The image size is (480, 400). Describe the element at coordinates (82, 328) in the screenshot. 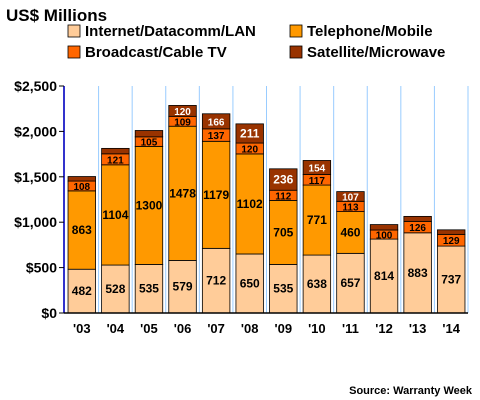

I see `x-tick-label: '03` at that location.